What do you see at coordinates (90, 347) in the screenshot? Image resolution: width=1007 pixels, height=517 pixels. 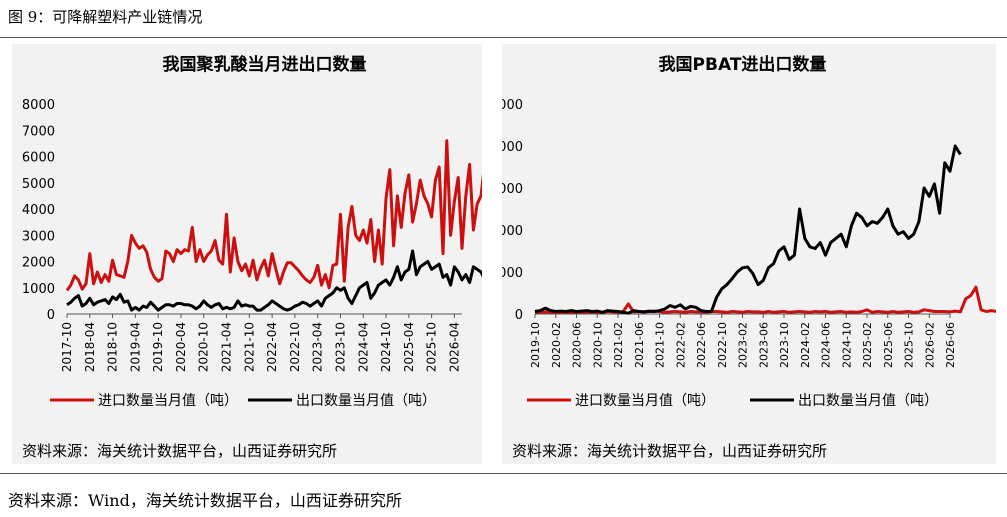 I see `x-tick-label: 2018-04` at bounding box center [90, 347].